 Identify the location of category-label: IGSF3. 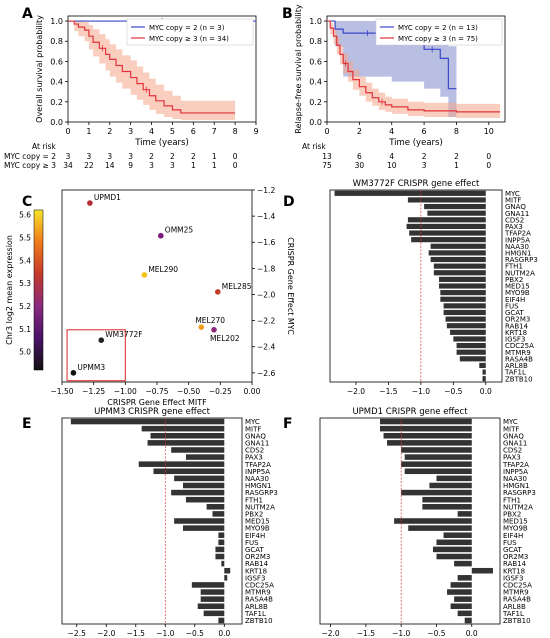
(255, 578).